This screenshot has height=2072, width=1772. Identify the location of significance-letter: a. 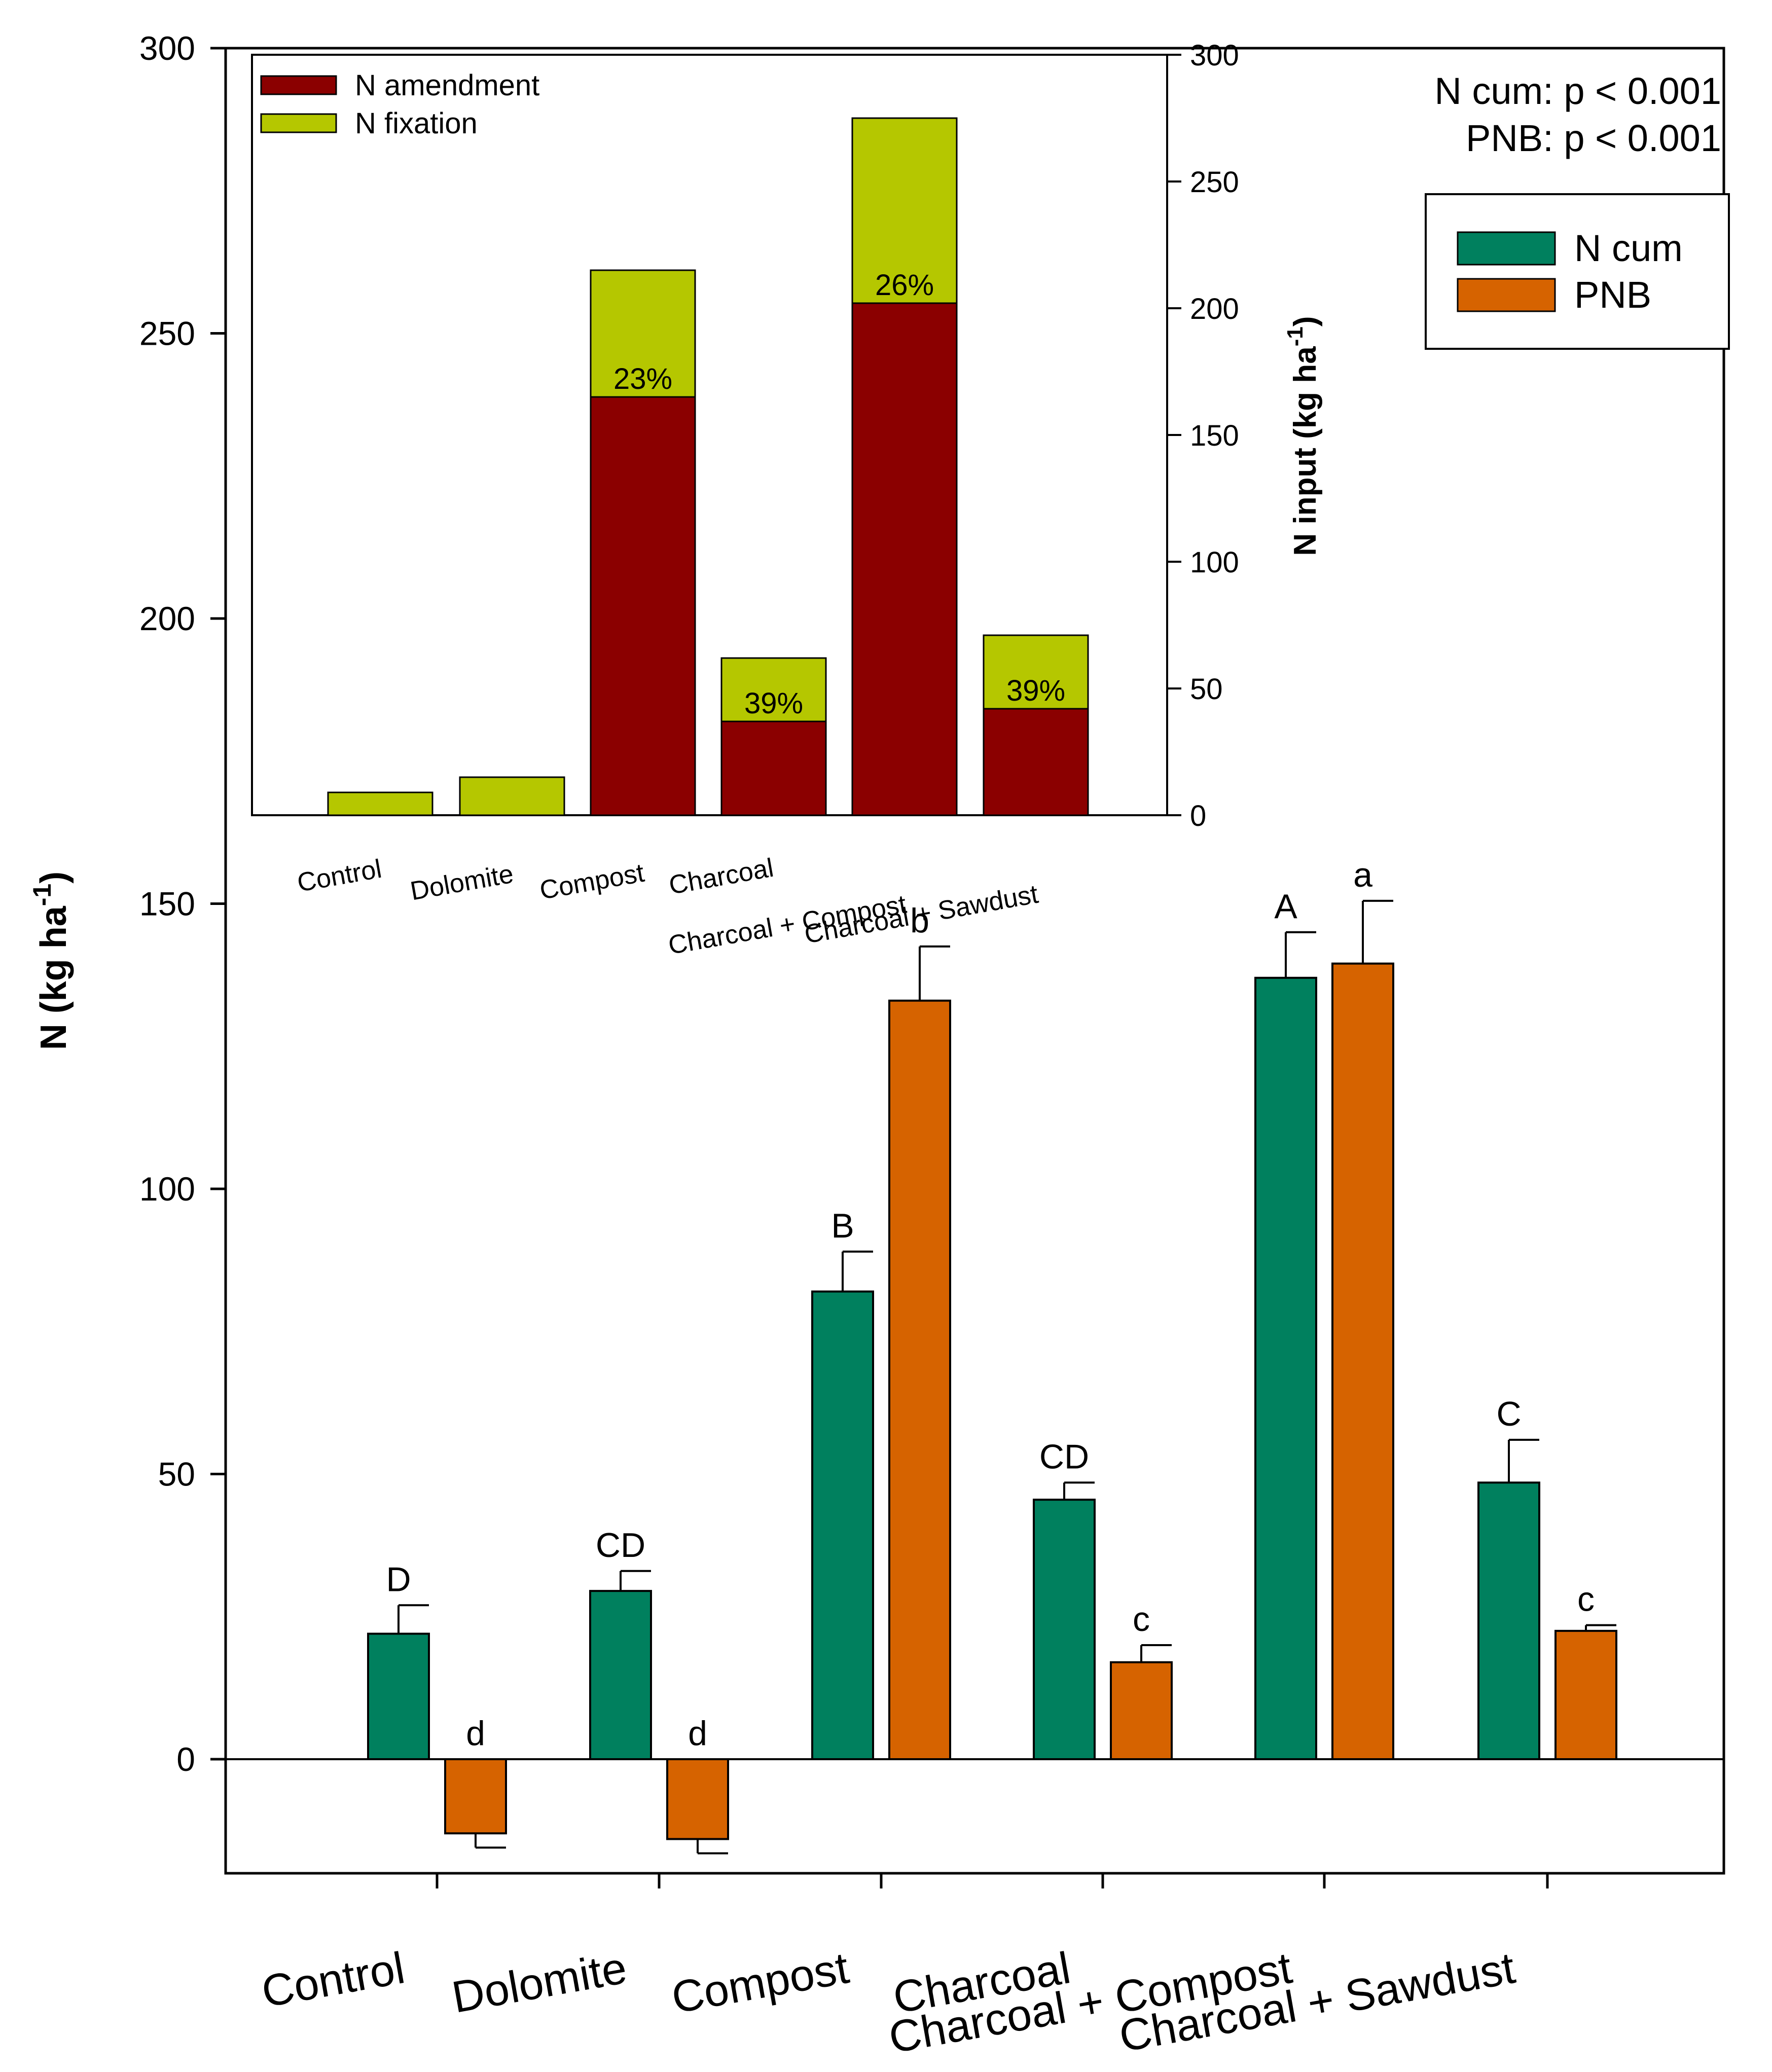
(1362, 875).